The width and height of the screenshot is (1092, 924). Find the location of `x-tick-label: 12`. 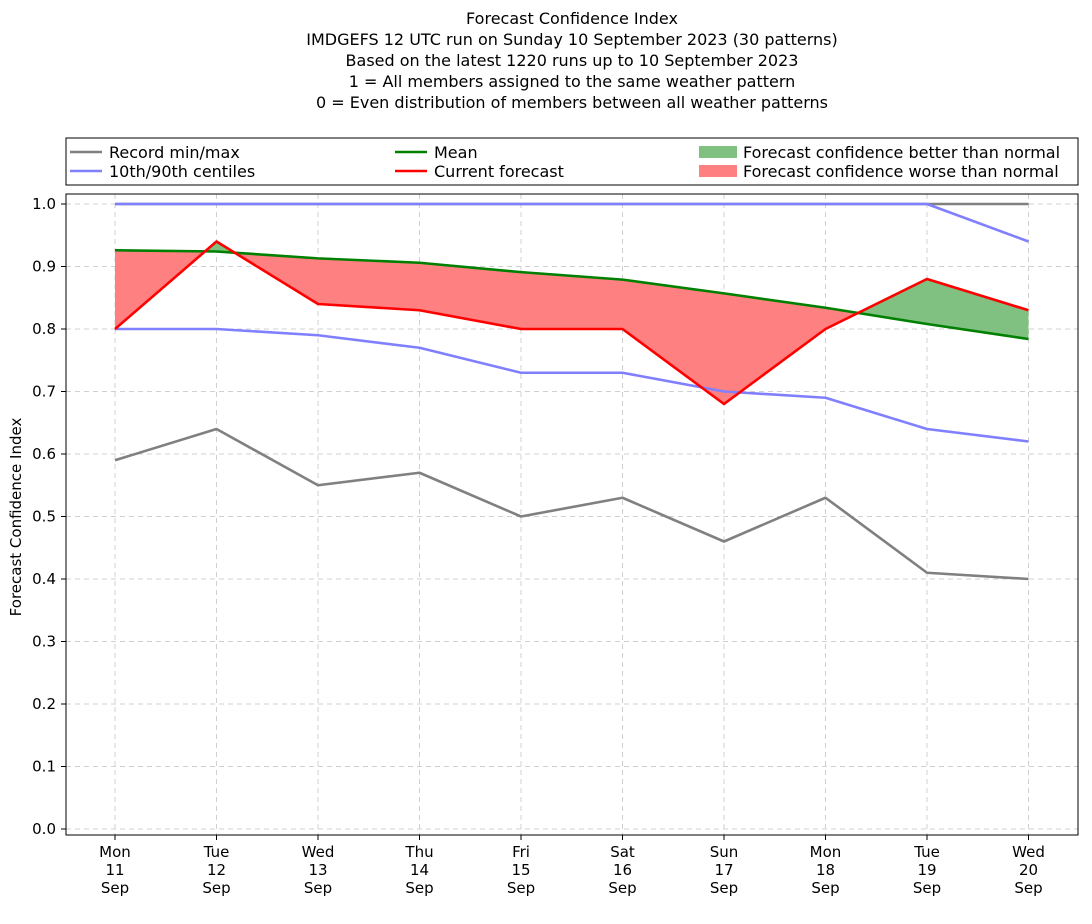

x-tick-label: 12 is located at coordinates (216, 870).